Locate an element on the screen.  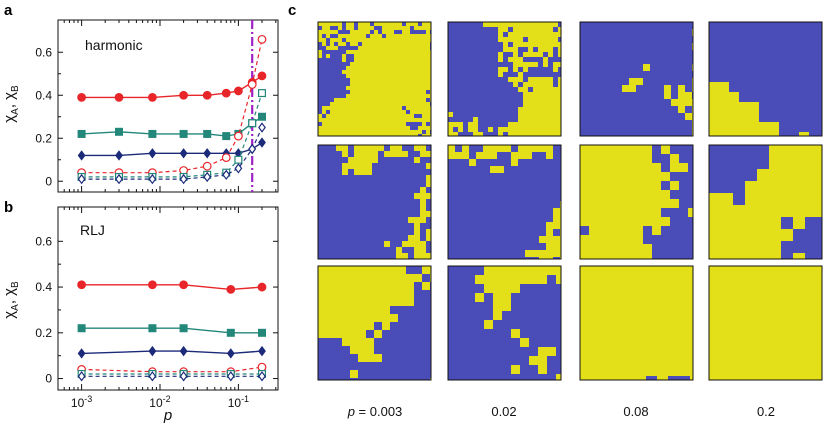
xtick-label-exp: -1 is located at coordinates (245, 399).